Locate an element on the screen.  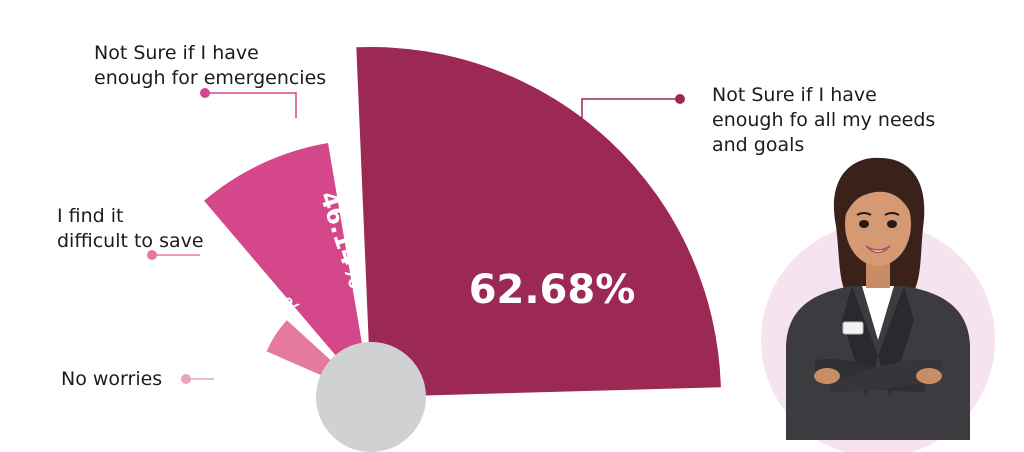
label-no-worries: No worries is located at coordinates (112, 379).